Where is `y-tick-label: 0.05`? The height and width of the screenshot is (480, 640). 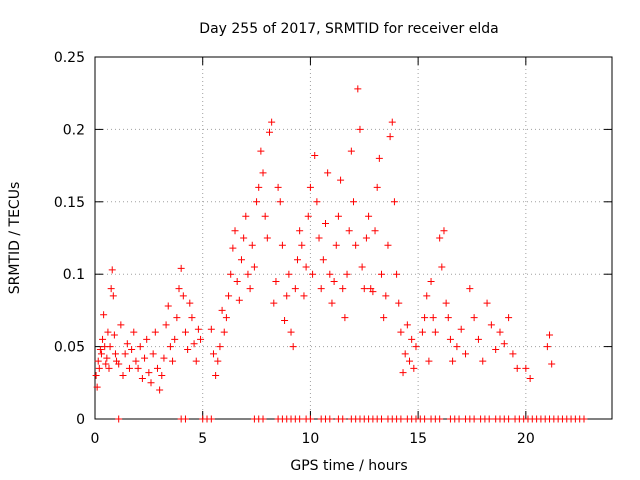 y-tick-label: 0.05 is located at coordinates (69, 348).